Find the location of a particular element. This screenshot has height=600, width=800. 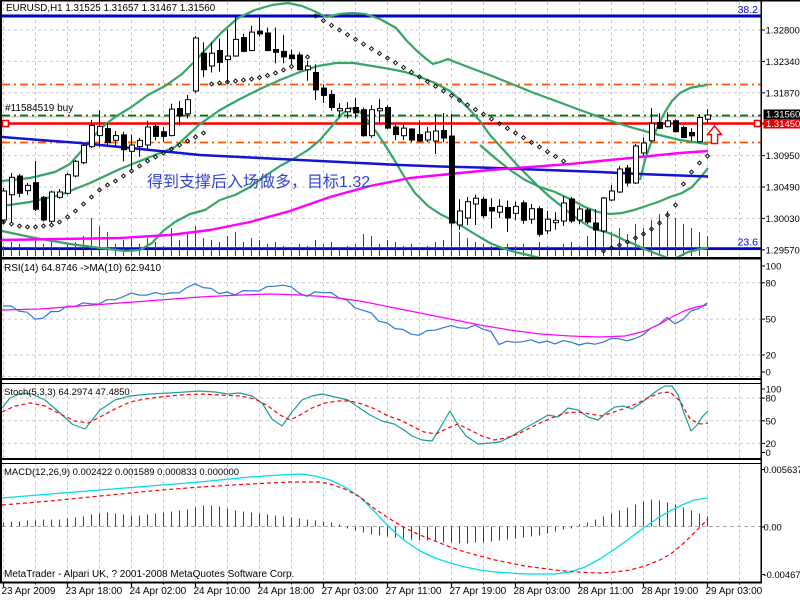

svg-text: 0.005637 is located at coordinates (782, 469).